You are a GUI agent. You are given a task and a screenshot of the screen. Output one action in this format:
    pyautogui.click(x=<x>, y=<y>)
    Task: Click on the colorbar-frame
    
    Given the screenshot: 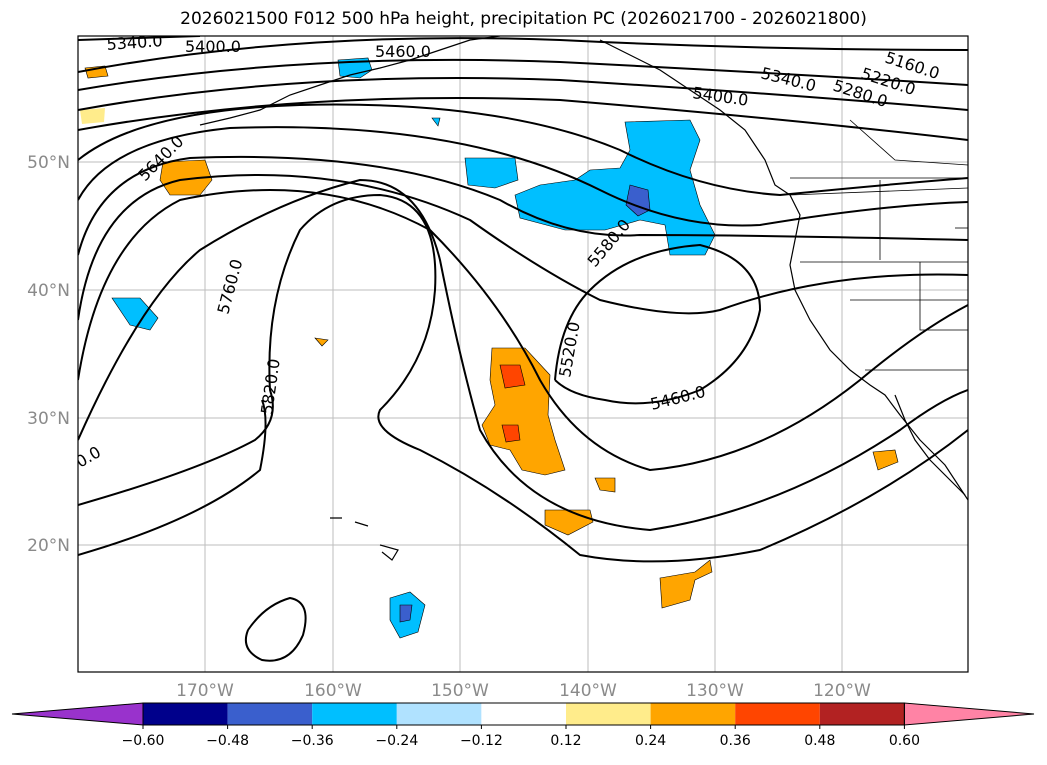 What is the action you would take?
    pyautogui.click(x=523, y=714)
    